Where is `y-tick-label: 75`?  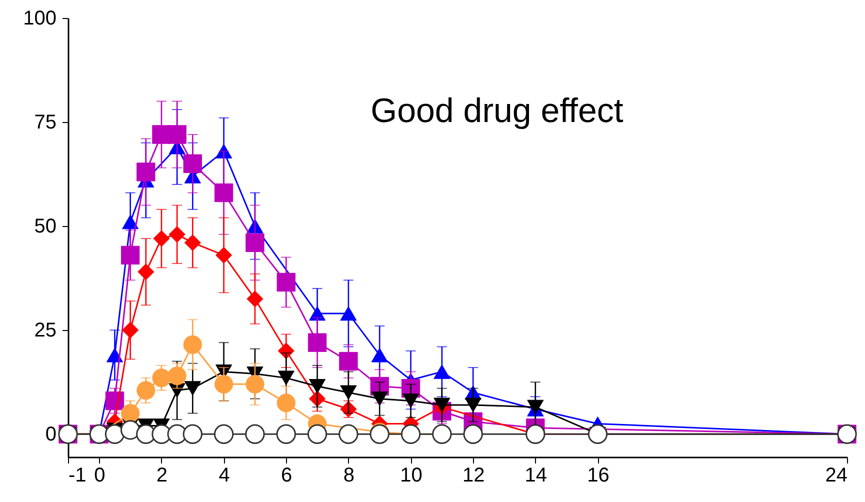
y-tick-label: 75 is located at coordinates (45, 123).